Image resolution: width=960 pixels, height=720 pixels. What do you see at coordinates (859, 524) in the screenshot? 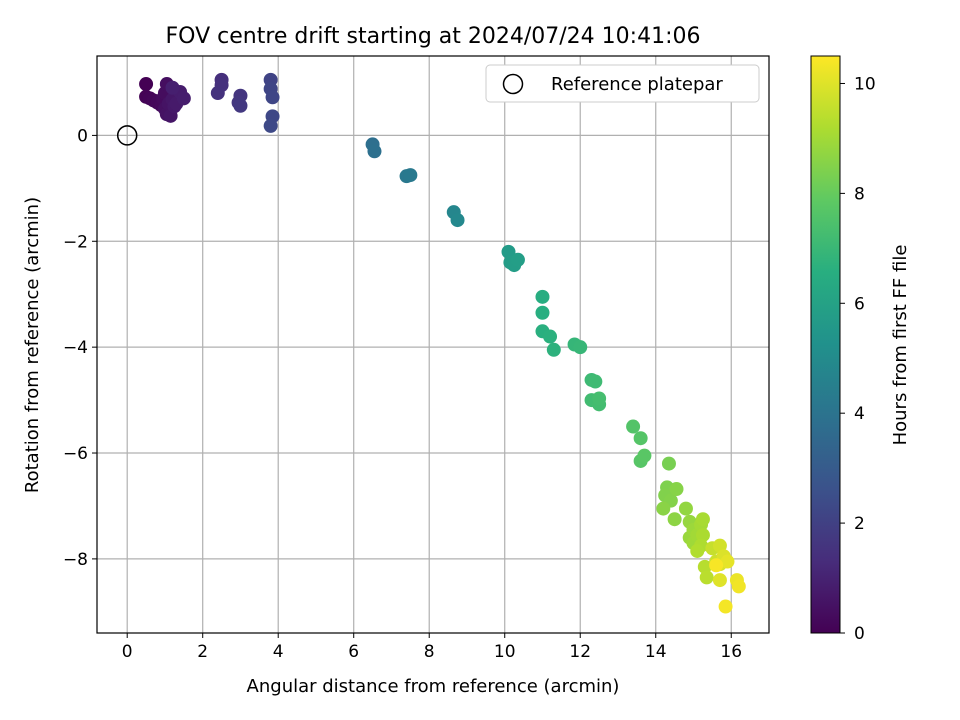
I see `colorbar-tick-label: 2` at bounding box center [859, 524].